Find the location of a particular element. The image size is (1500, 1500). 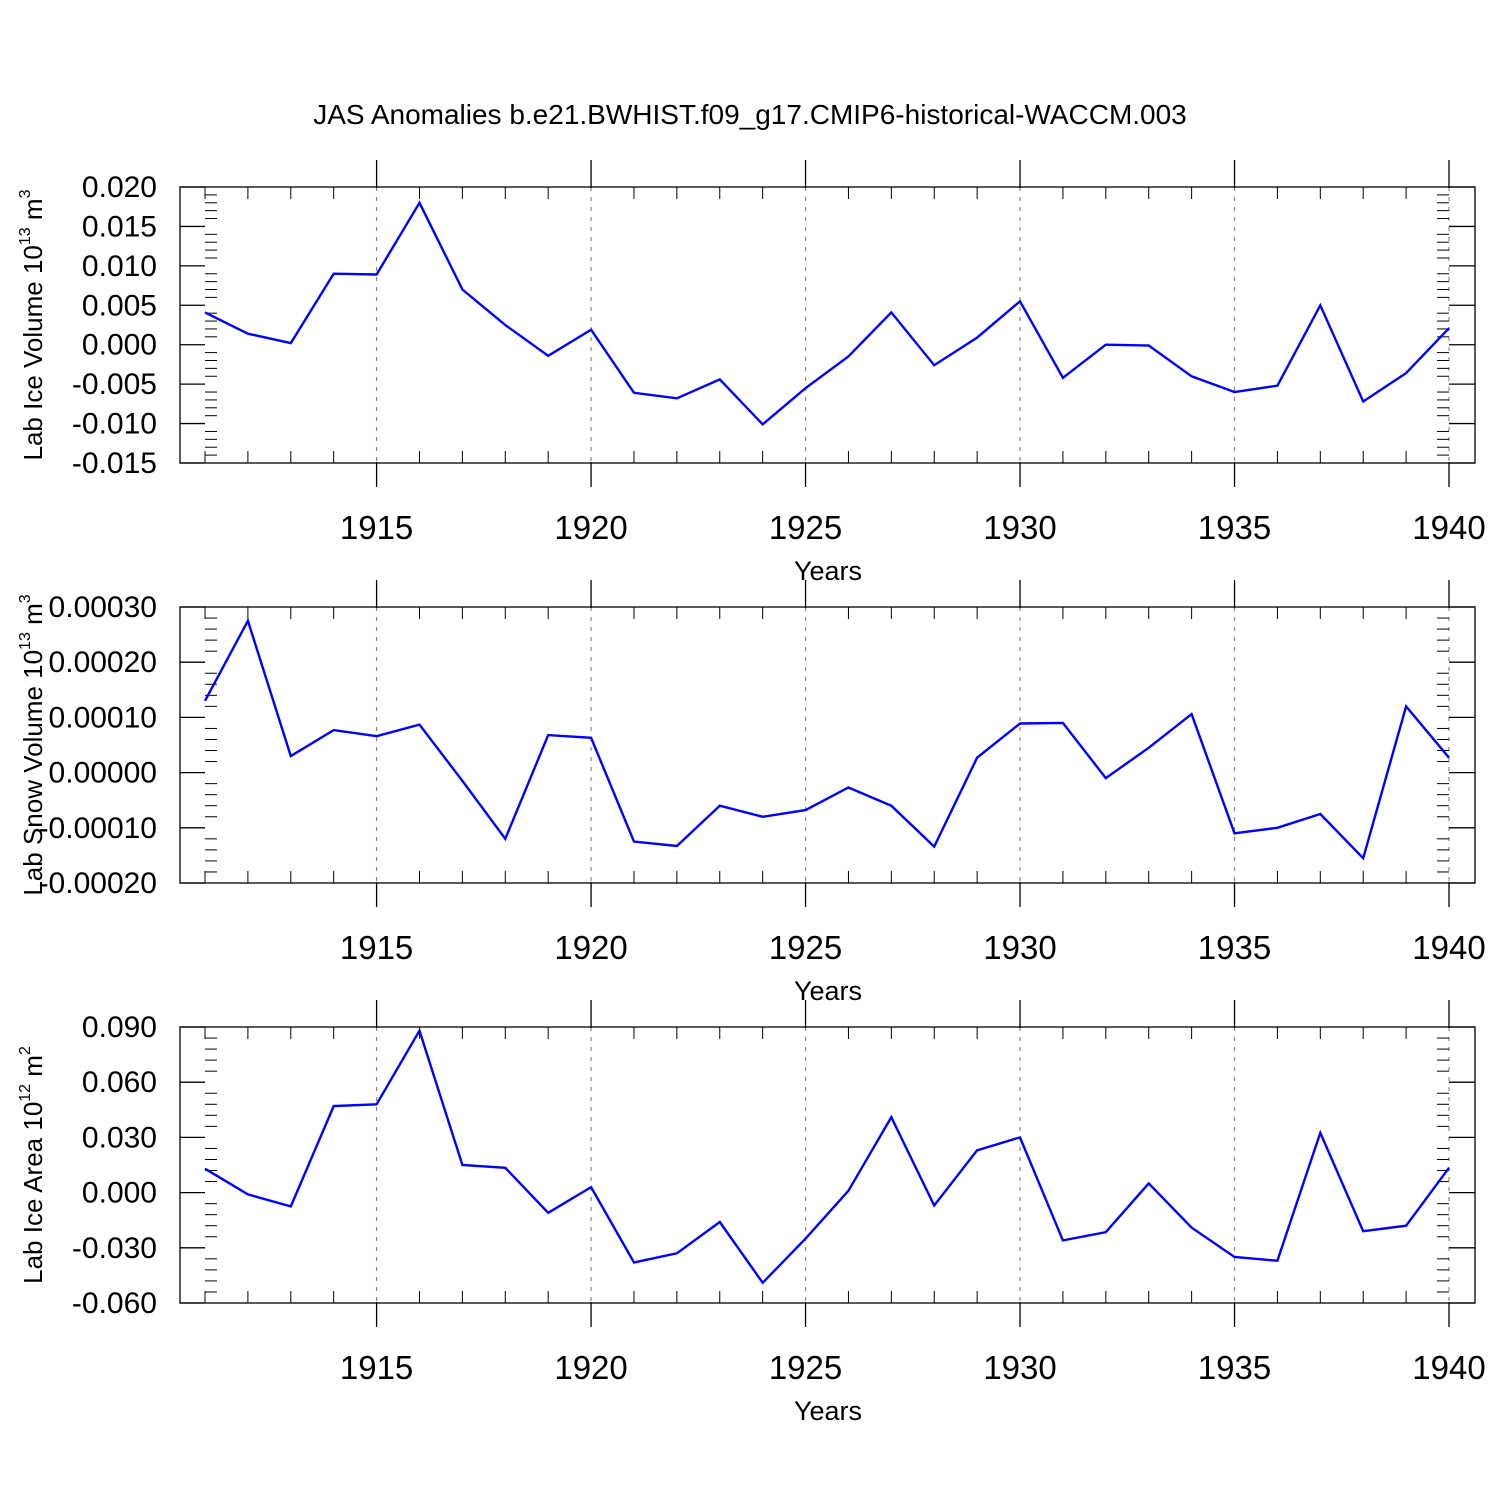

y-tick-label: 0.015 is located at coordinates (119, 226).